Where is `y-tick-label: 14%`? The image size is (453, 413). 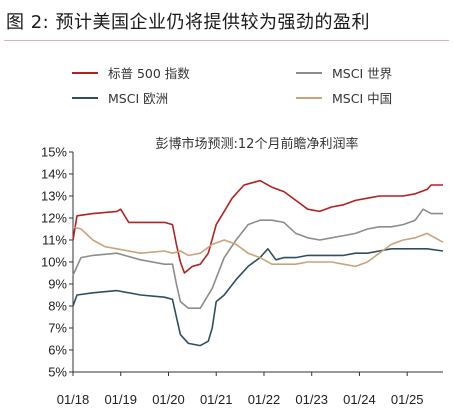 y-tick-label: 14% is located at coordinates (54, 174).